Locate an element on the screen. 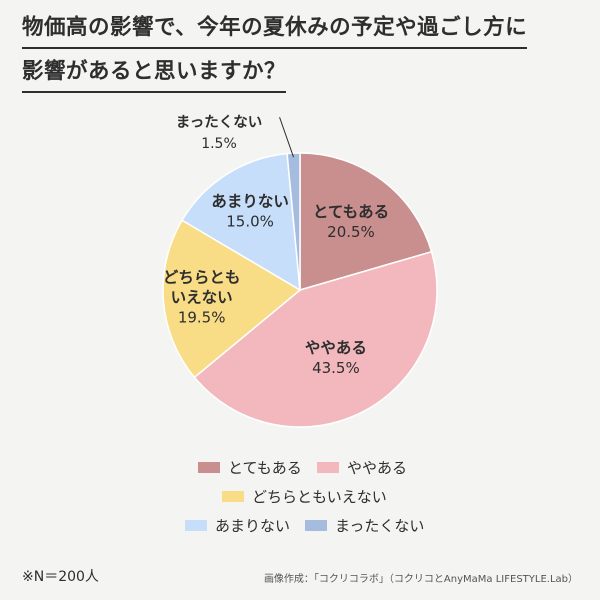 The image size is (600, 600). title-line-1: 物価高の影響で、今年の夏休みの予定や過ごし方に is located at coordinates (275, 31).